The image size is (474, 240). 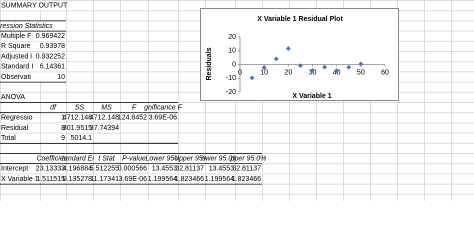 I want to click on y-axis-label: Residuals, so click(x=209, y=63).